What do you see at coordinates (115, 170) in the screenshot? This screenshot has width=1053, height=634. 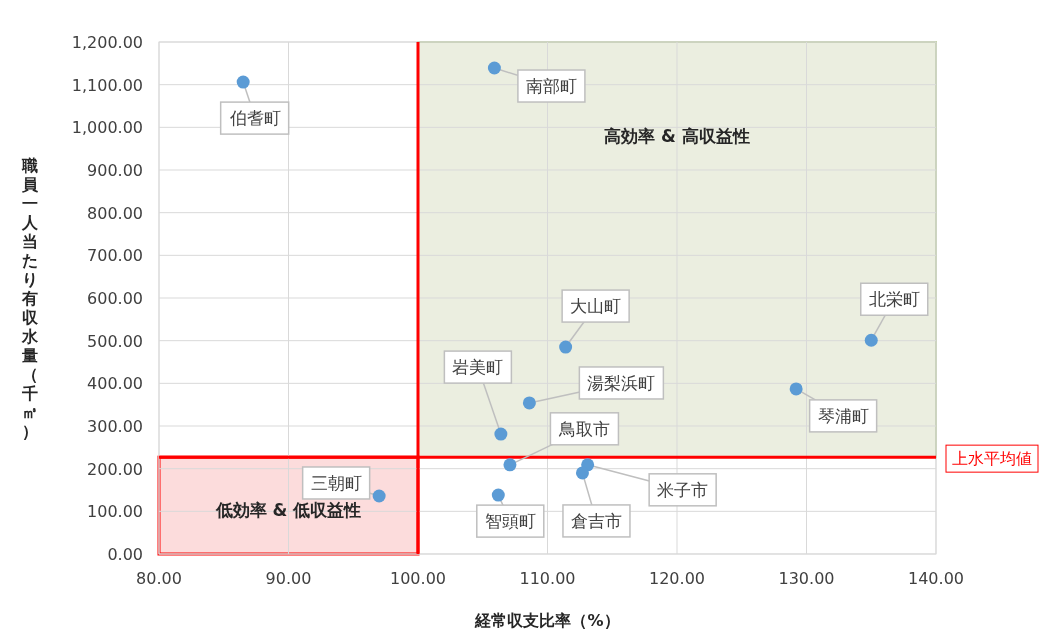 I see `y-tick-label: 900.00` at bounding box center [115, 170].